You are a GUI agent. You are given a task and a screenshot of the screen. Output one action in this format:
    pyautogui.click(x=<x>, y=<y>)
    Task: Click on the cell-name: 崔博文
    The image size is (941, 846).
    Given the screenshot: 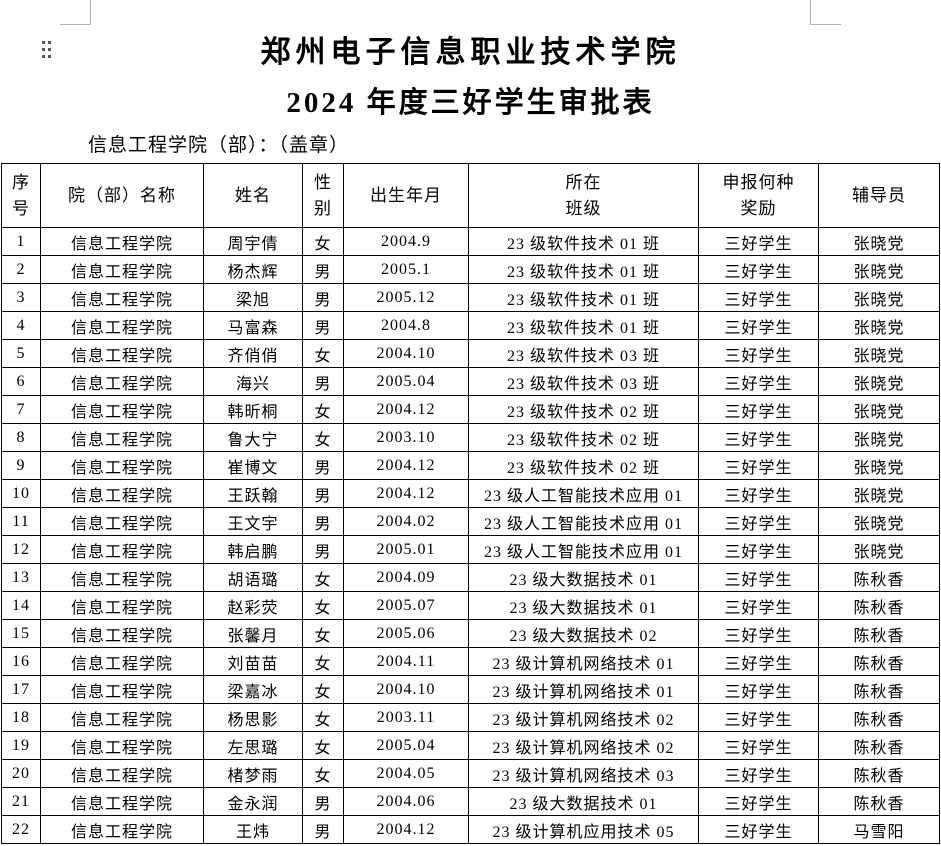 What is the action you would take?
    pyautogui.click(x=253, y=465)
    